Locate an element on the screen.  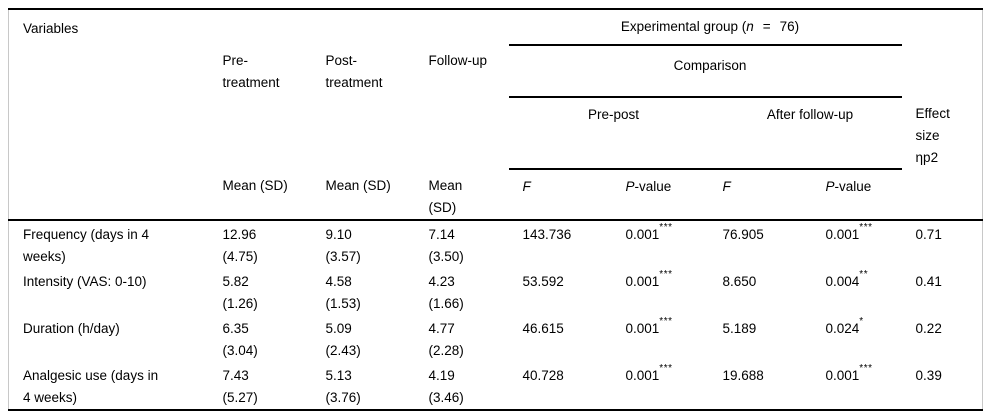
header-cell-p-followup: P-value is located at coordinates (857, 194).